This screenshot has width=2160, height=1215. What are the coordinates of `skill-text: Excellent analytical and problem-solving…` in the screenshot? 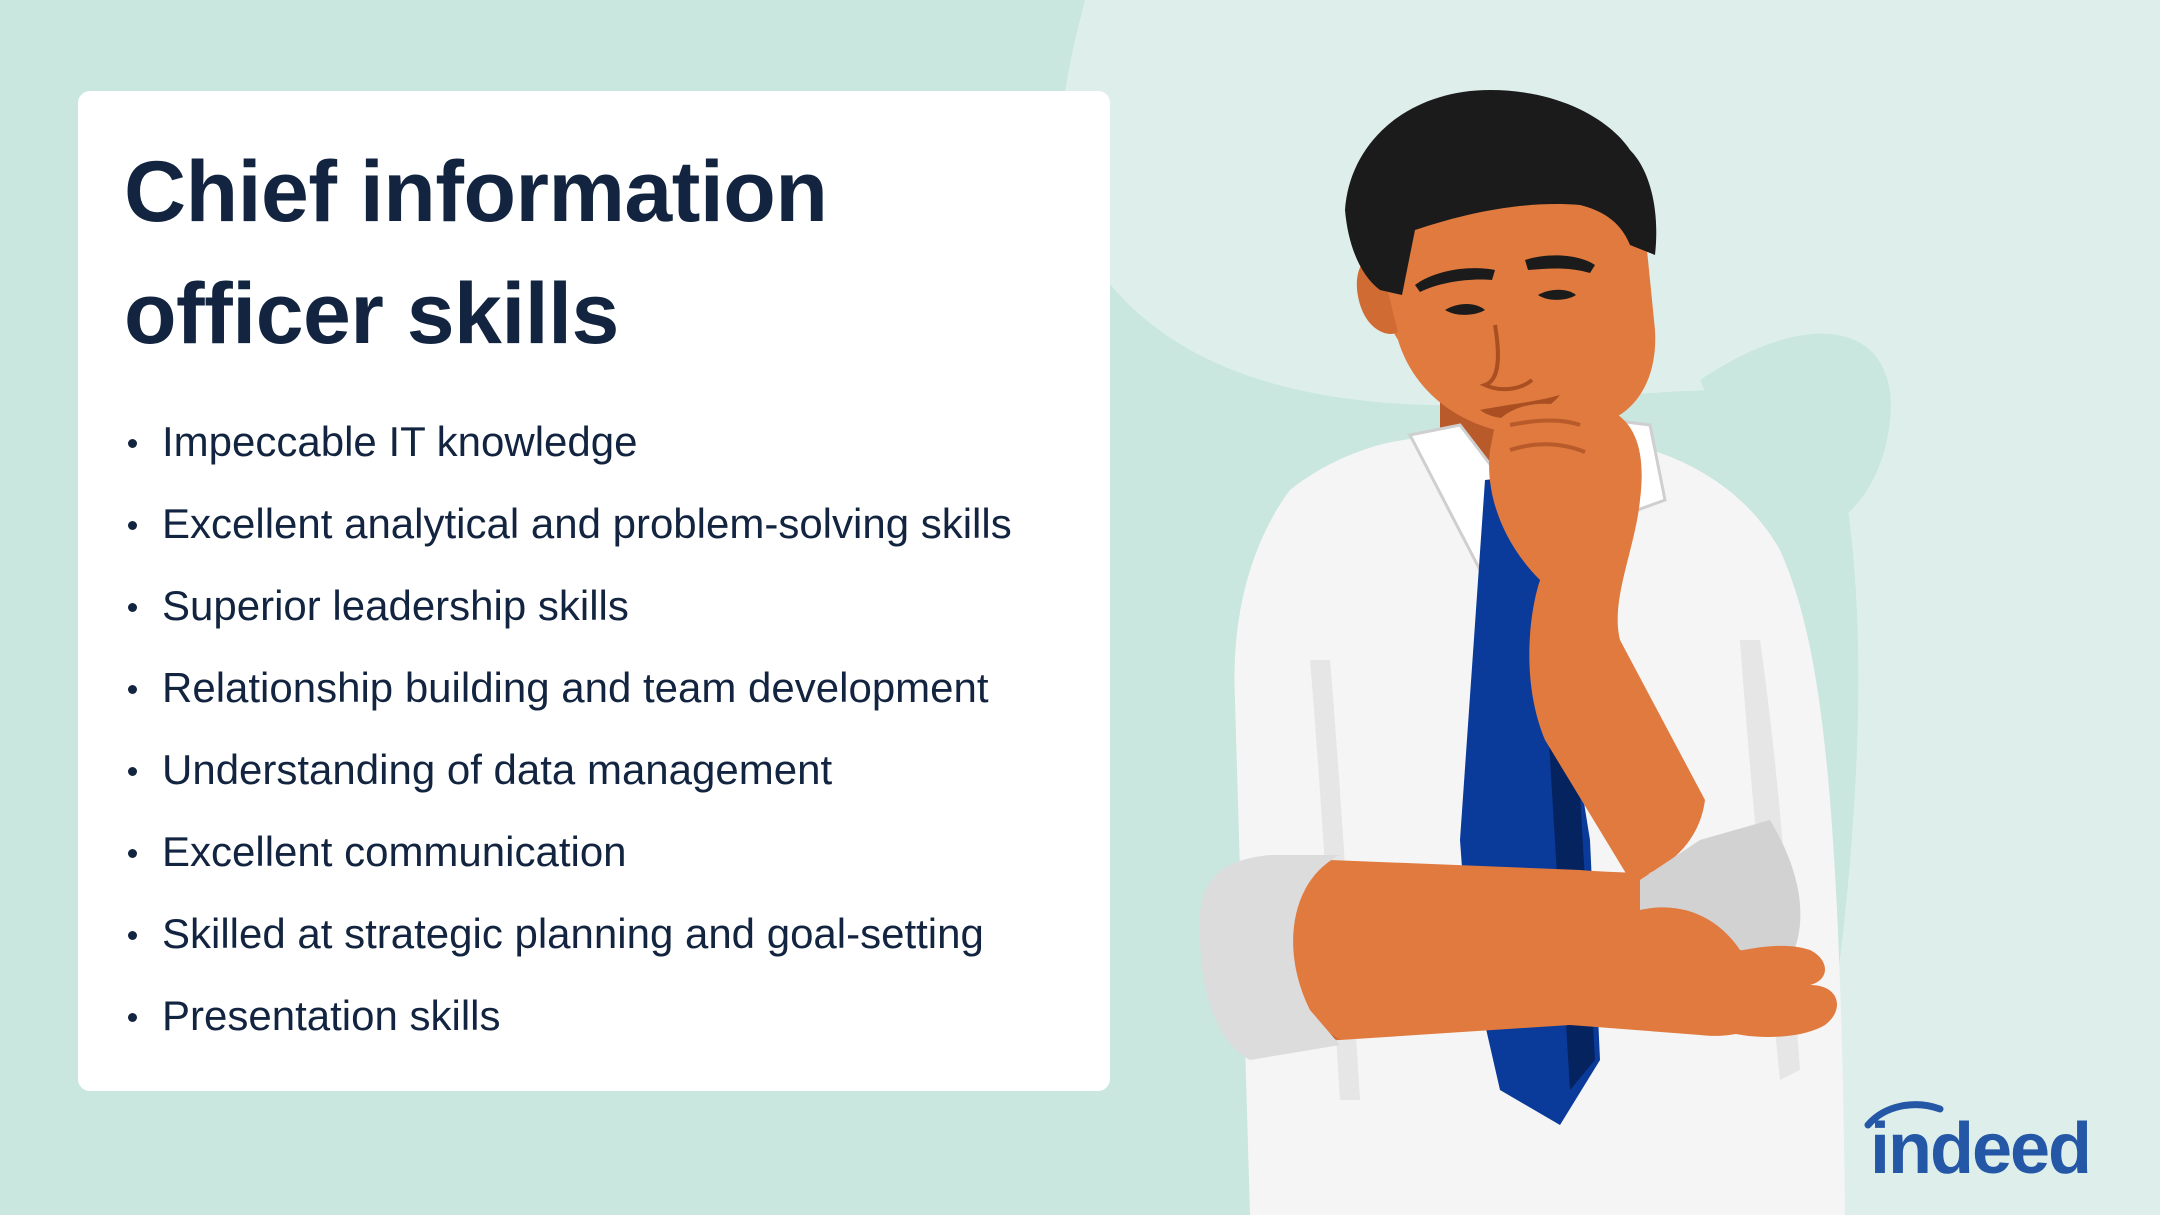 It's located at (587, 523).